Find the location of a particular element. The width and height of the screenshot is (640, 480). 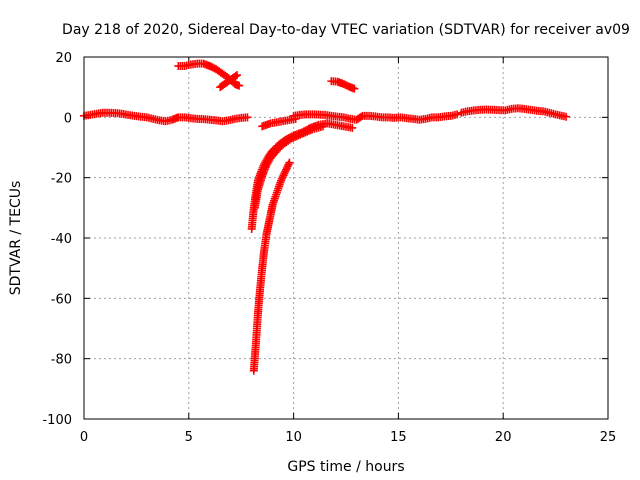

series-dip-after-noon is located at coordinates (279, 122).